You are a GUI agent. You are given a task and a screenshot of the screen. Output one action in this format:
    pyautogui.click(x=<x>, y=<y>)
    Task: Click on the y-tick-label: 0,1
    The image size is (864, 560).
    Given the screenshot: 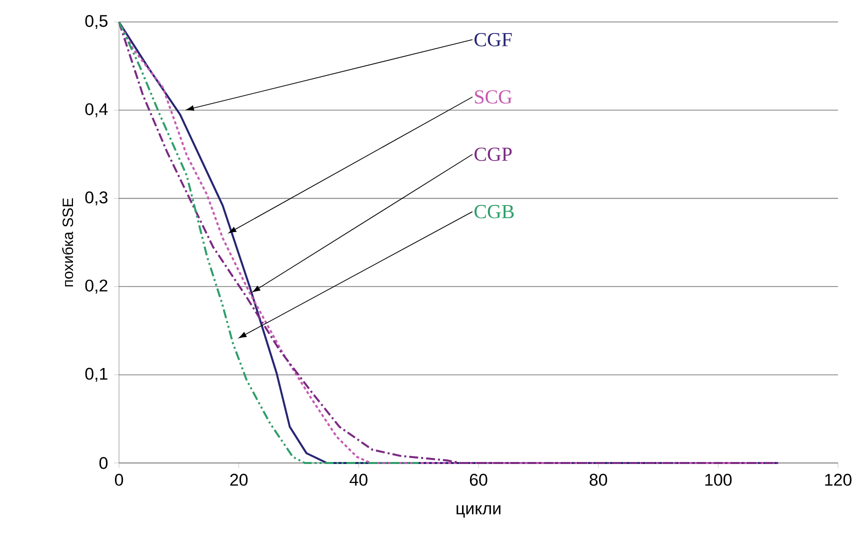 What is the action you would take?
    pyautogui.click(x=96, y=375)
    